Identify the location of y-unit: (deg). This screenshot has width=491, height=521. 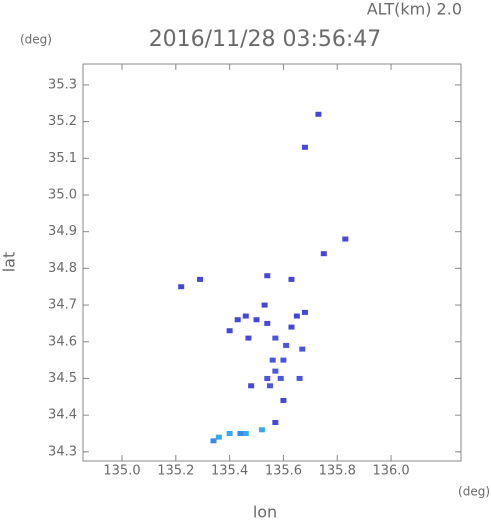
(36, 40).